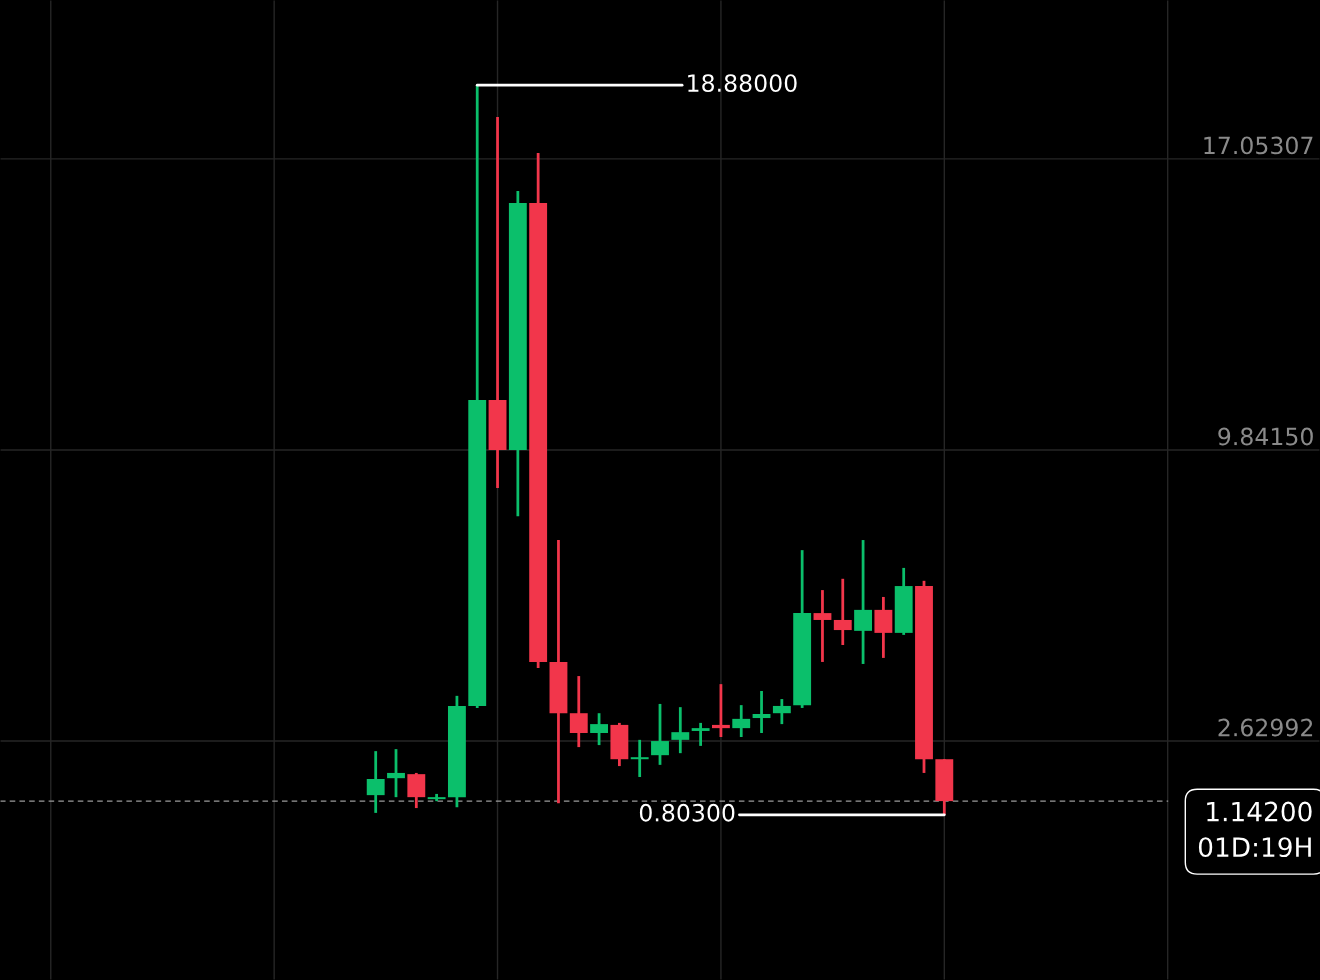 Image resolution: width=1320 pixels, height=980 pixels. Describe the element at coordinates (1258, 145) in the screenshot. I see `y-tick-label: 17.05307` at that location.